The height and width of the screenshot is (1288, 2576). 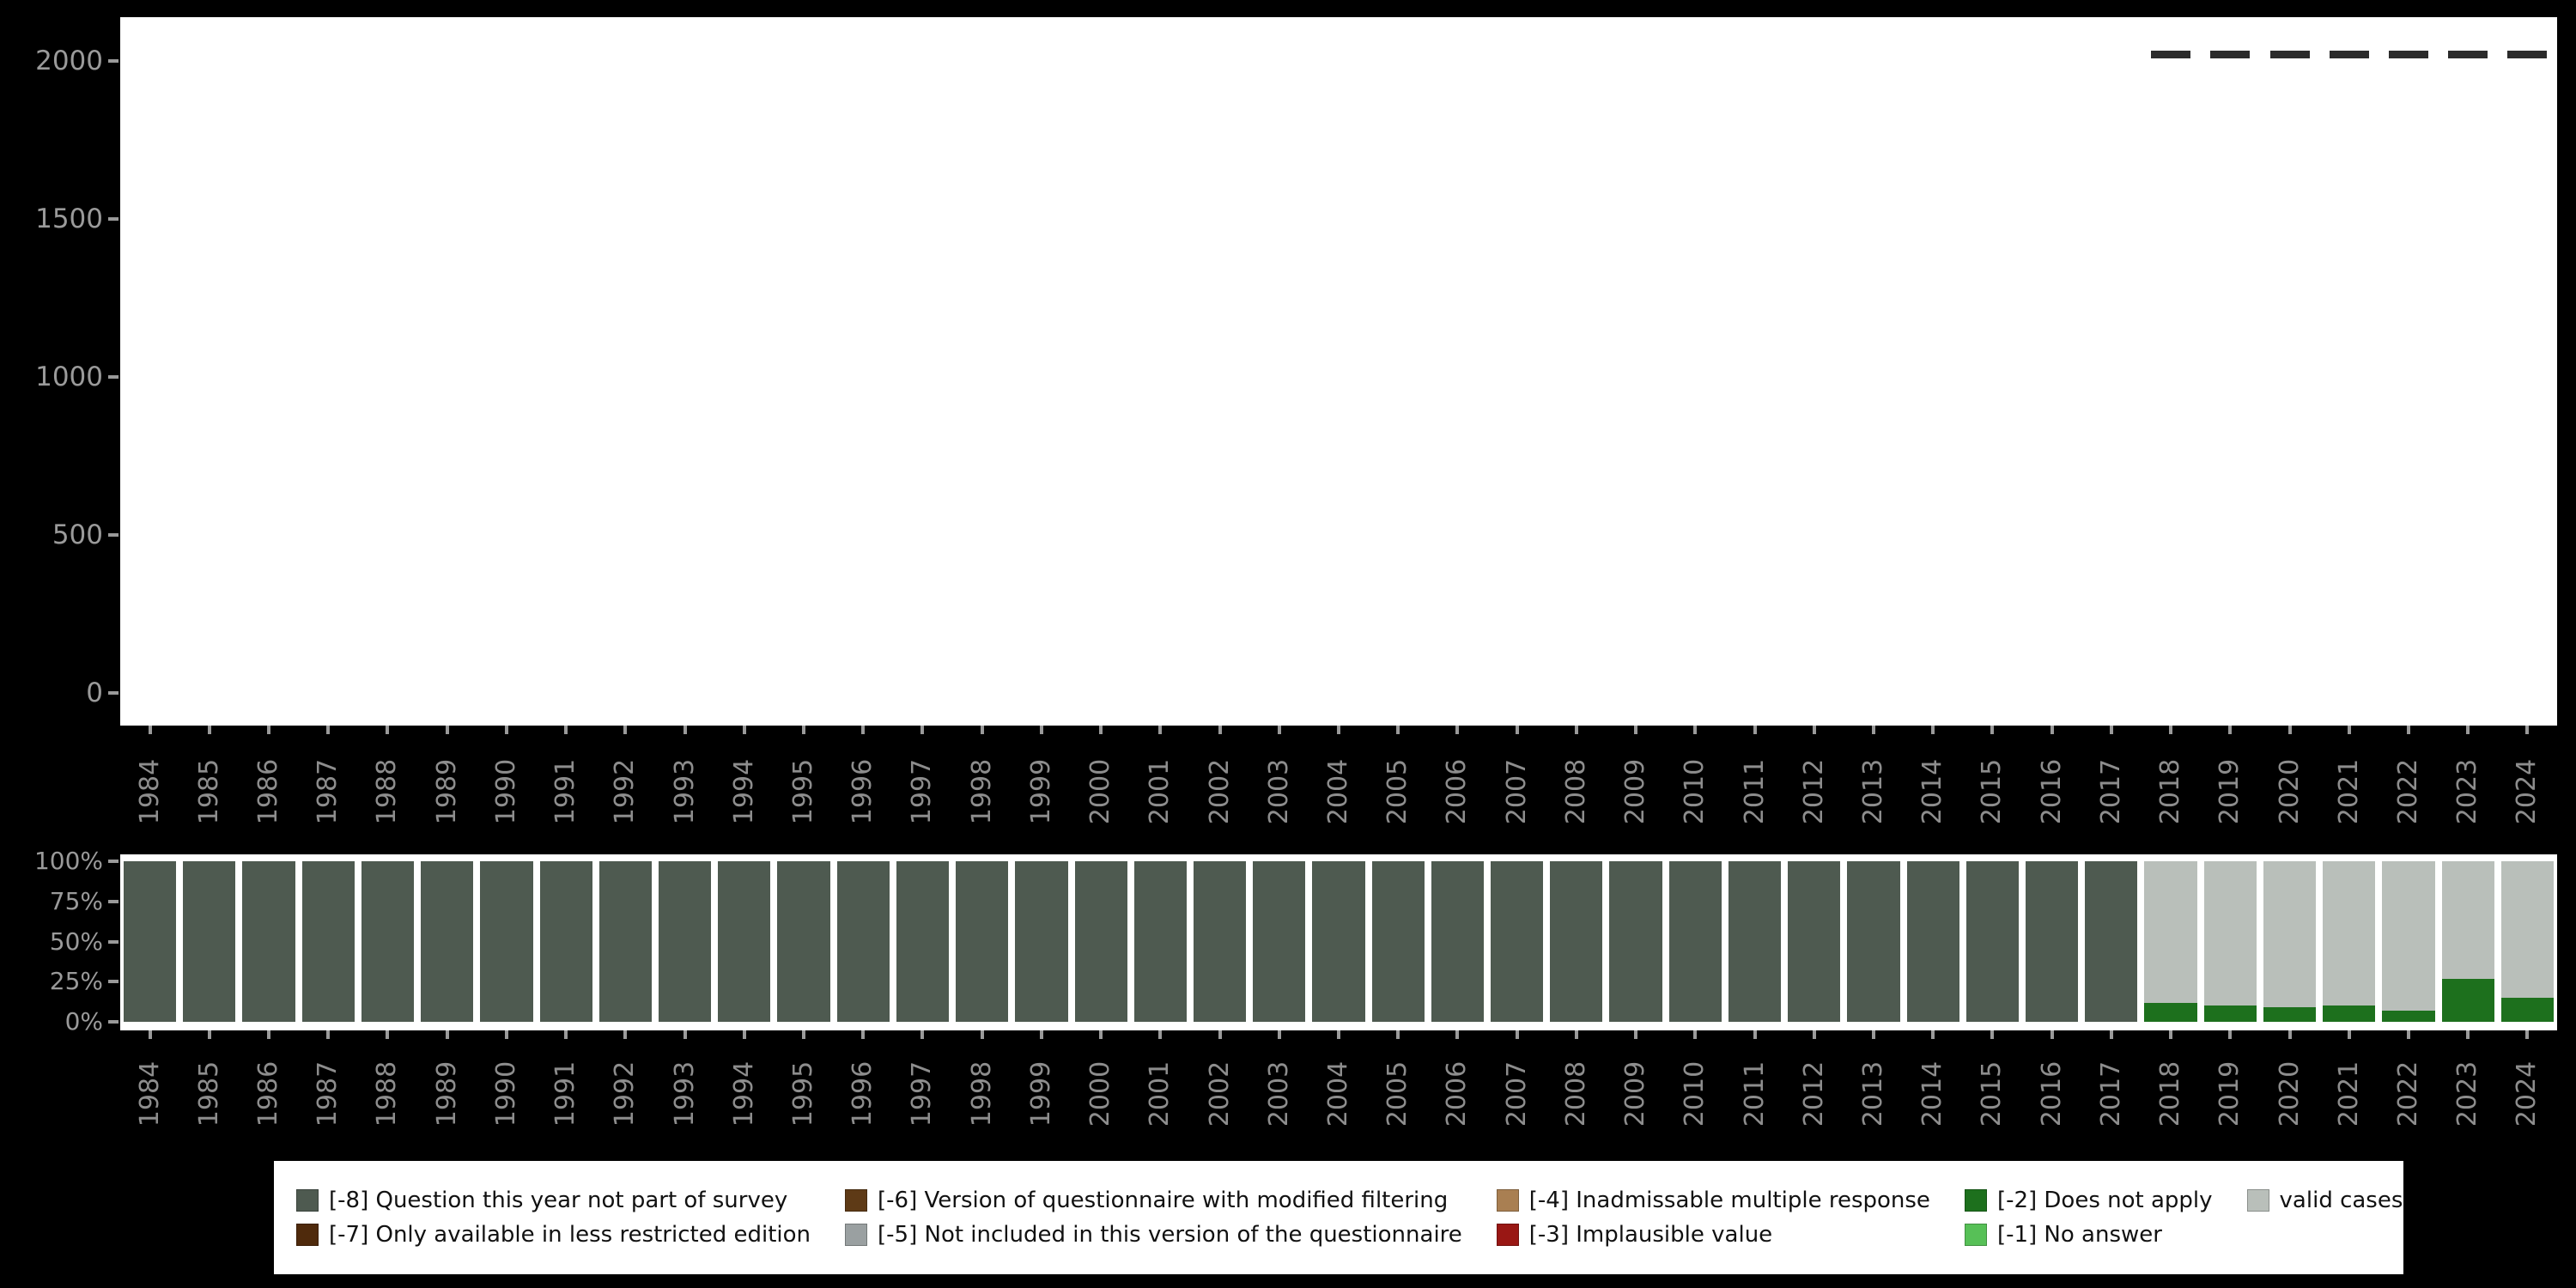 I want to click on y-tick-label: 0%, so click(x=83, y=1021).